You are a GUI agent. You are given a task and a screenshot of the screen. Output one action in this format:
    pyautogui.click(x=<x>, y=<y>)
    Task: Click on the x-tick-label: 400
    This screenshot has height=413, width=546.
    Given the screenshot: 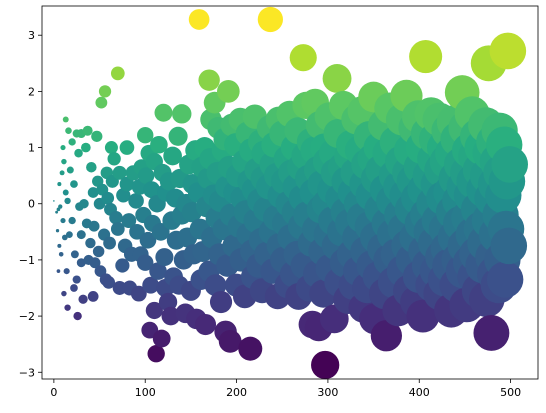 What is the action you would take?
    pyautogui.click(x=419, y=392)
    